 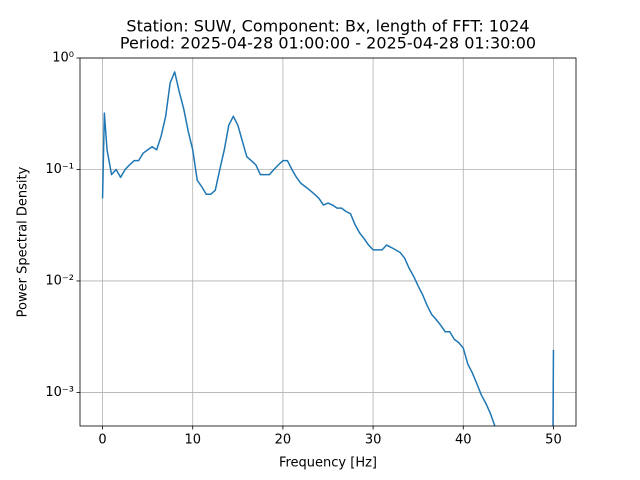 I want to click on x-tick-label: 0, so click(x=102, y=440).